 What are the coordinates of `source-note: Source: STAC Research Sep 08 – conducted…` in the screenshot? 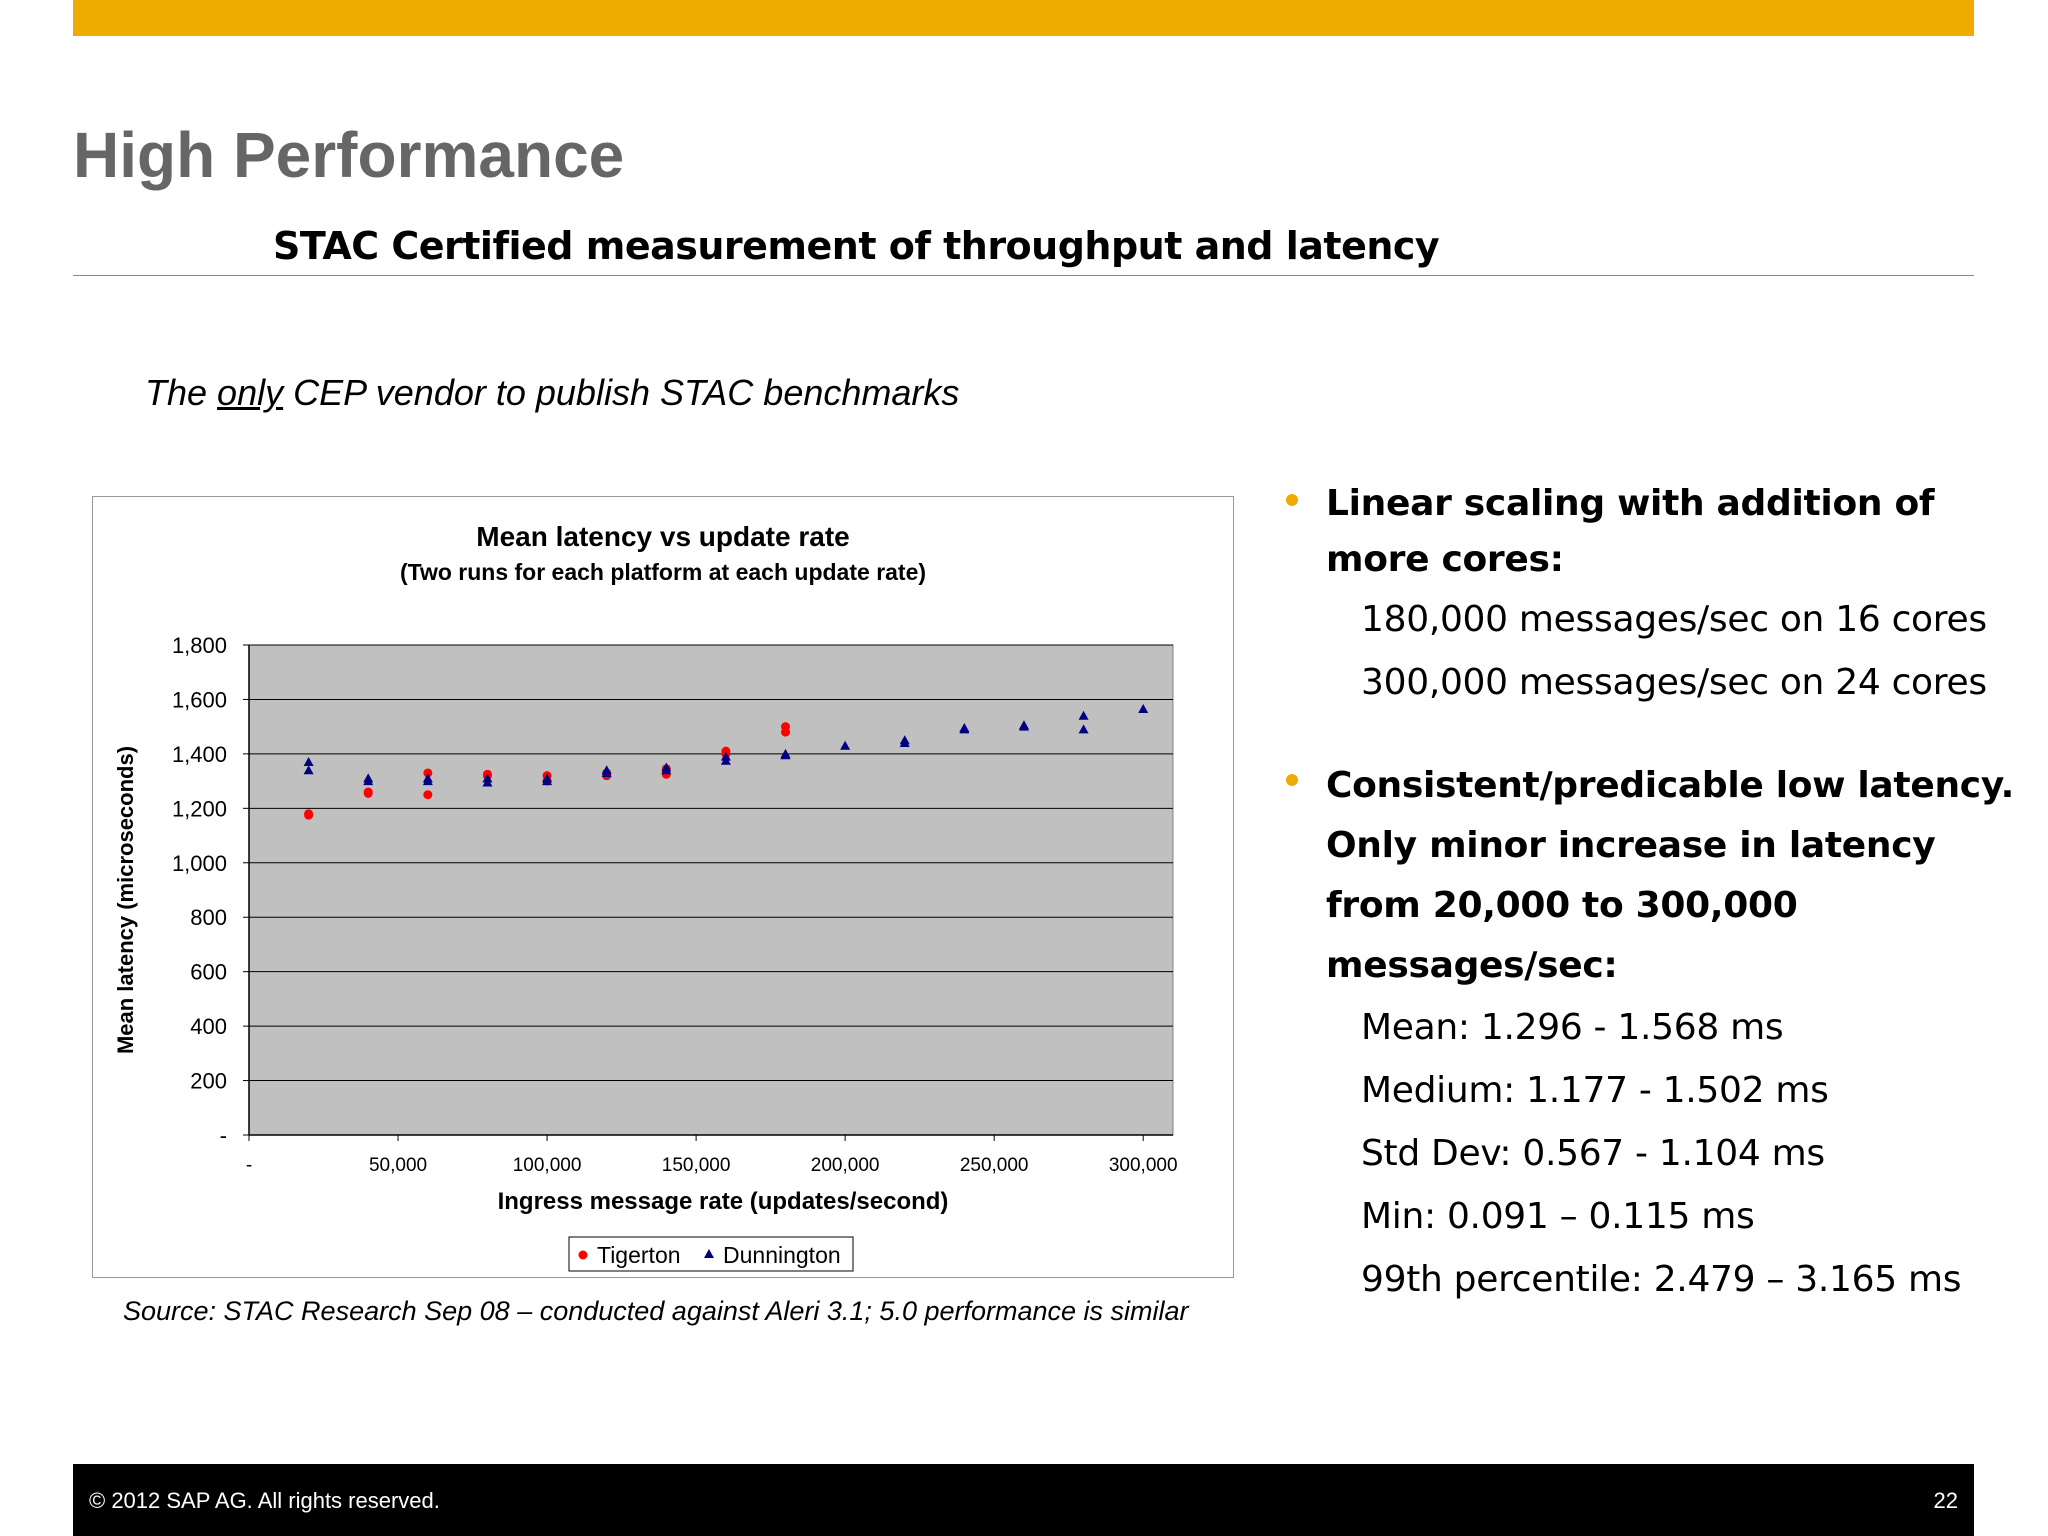 It's located at (656, 1311).